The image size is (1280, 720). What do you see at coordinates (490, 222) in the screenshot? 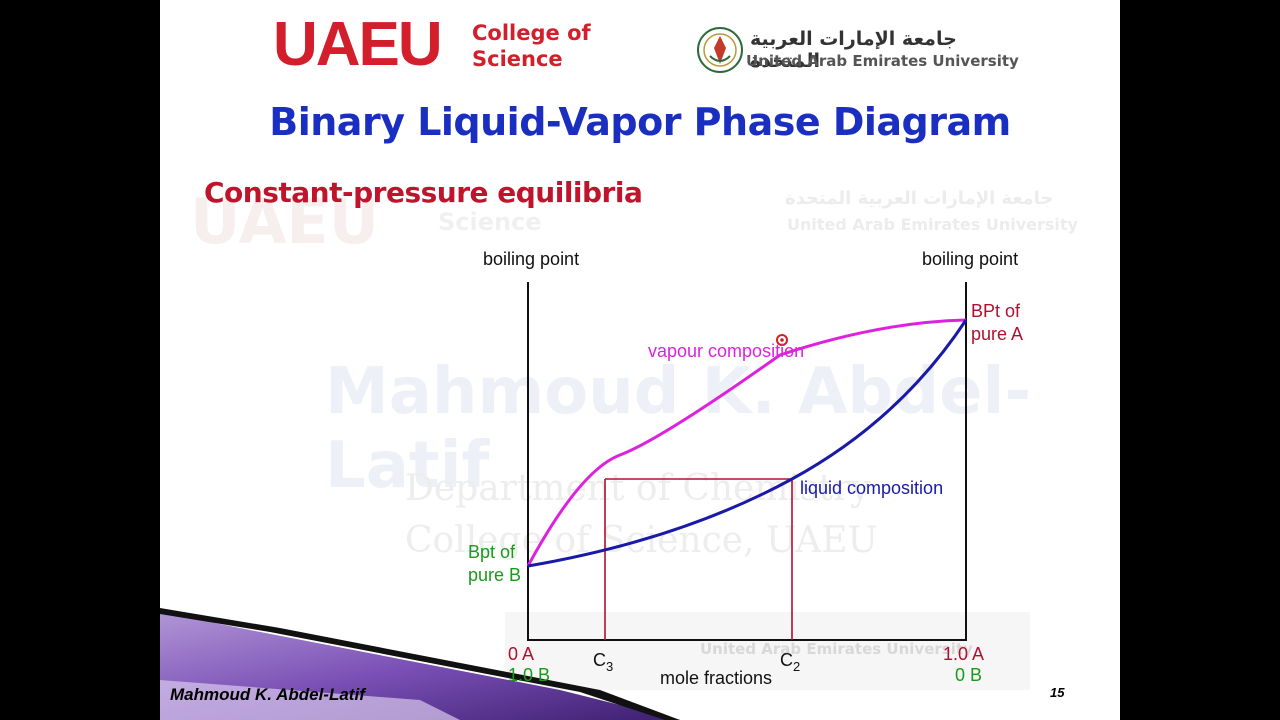
I see `watermark-science: Science` at bounding box center [490, 222].